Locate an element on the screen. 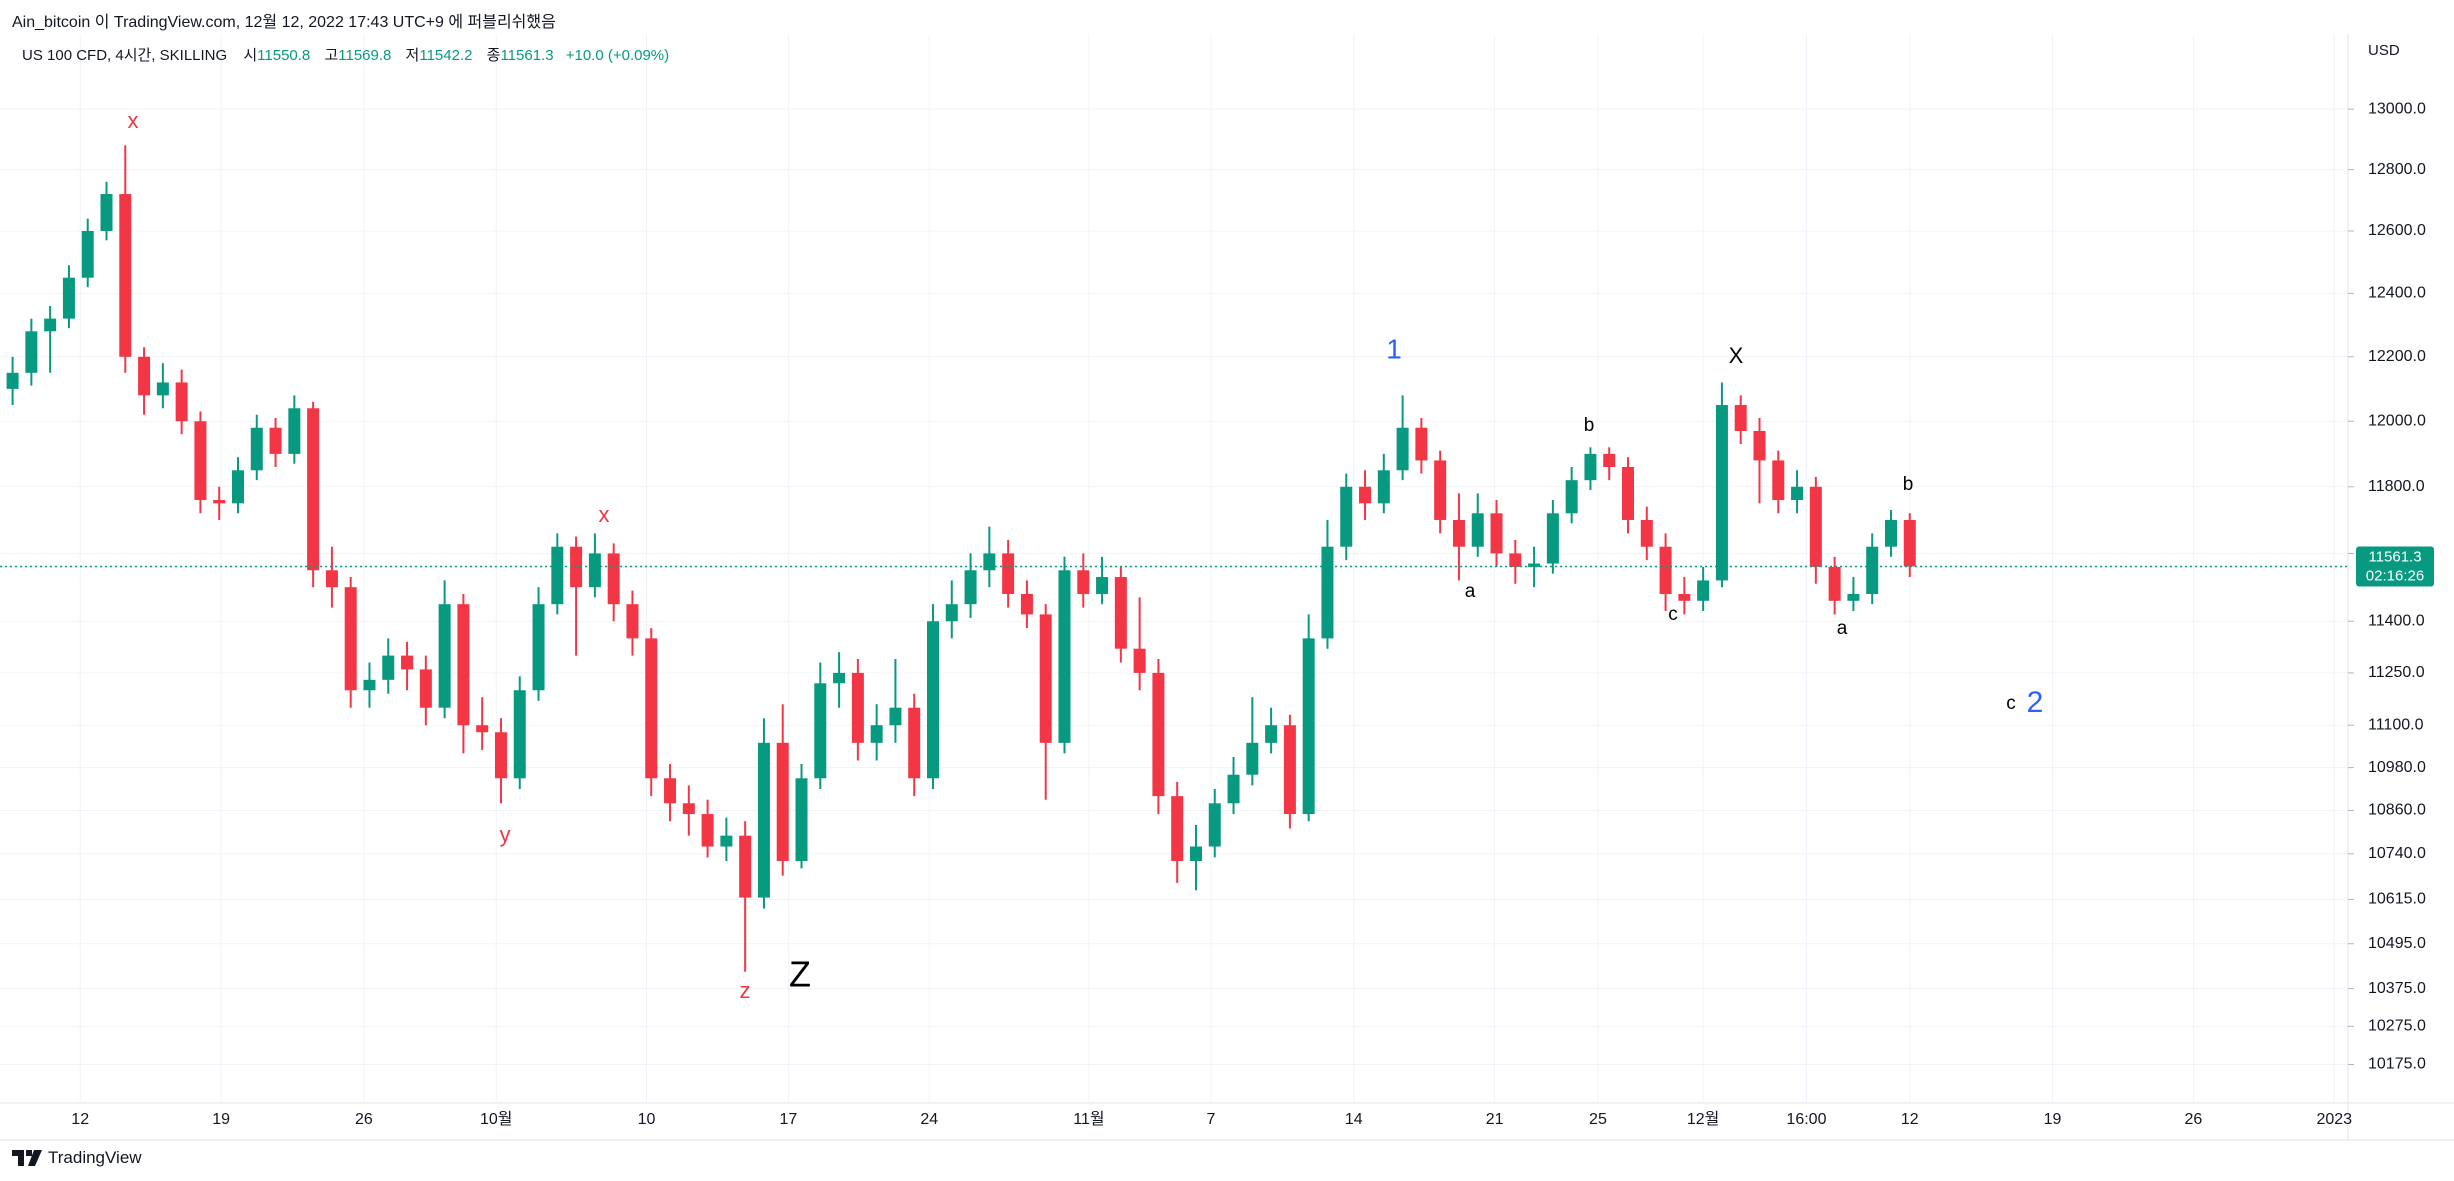 The image size is (2454, 1181). brand: TradingView is located at coordinates (95, 1157).